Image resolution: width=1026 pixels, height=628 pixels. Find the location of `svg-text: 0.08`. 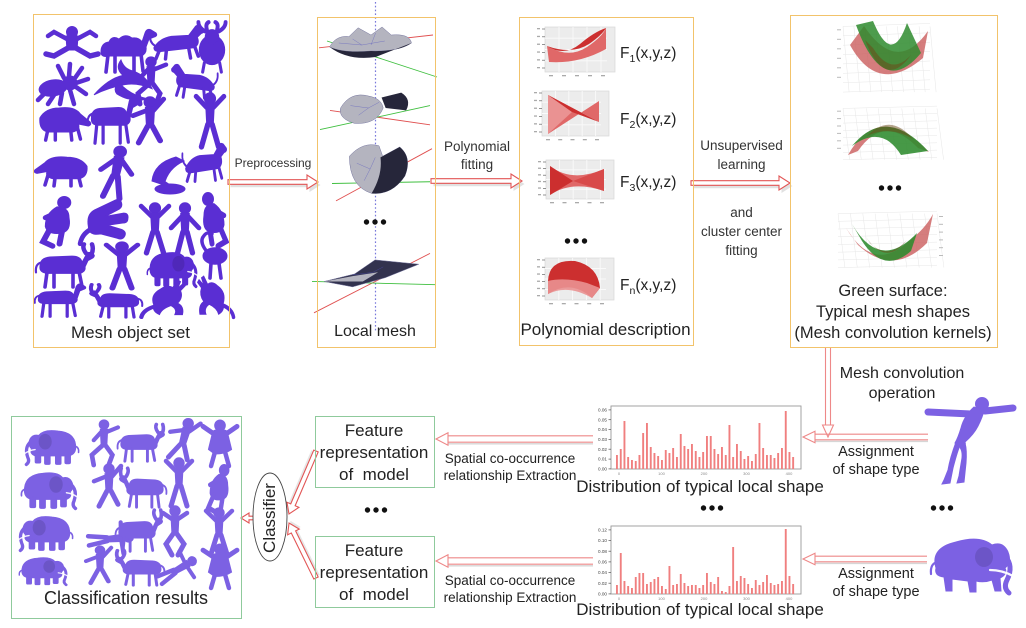

svg-text: 0.08 is located at coordinates (602, 551).